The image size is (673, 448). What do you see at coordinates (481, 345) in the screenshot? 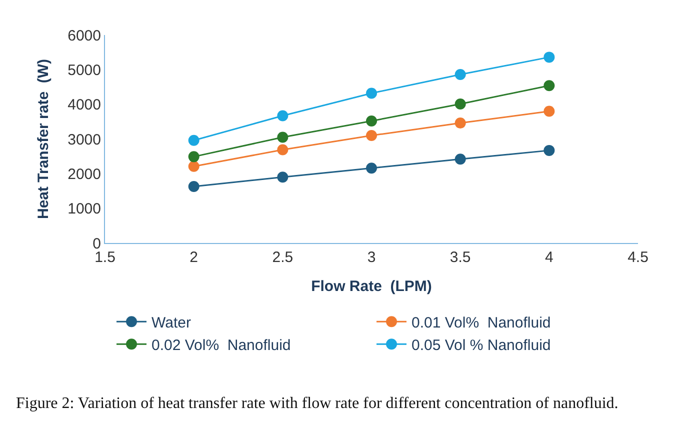
I see `legend-label: 0.05 Vol % Nanofluid` at bounding box center [481, 345].